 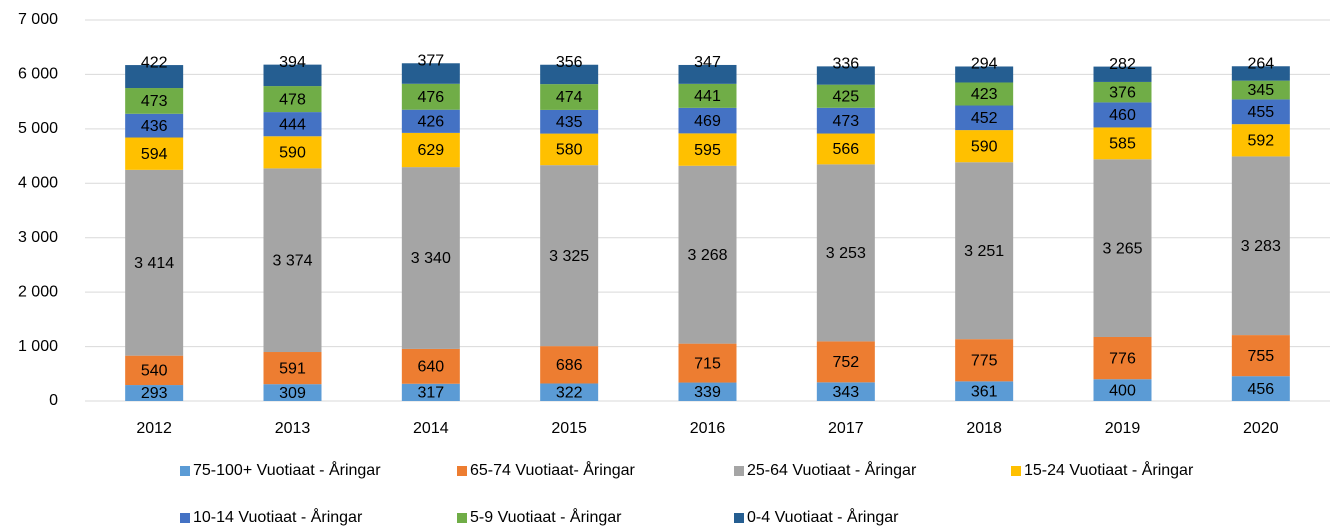 I want to click on data-label: 456, so click(x=1260, y=389).